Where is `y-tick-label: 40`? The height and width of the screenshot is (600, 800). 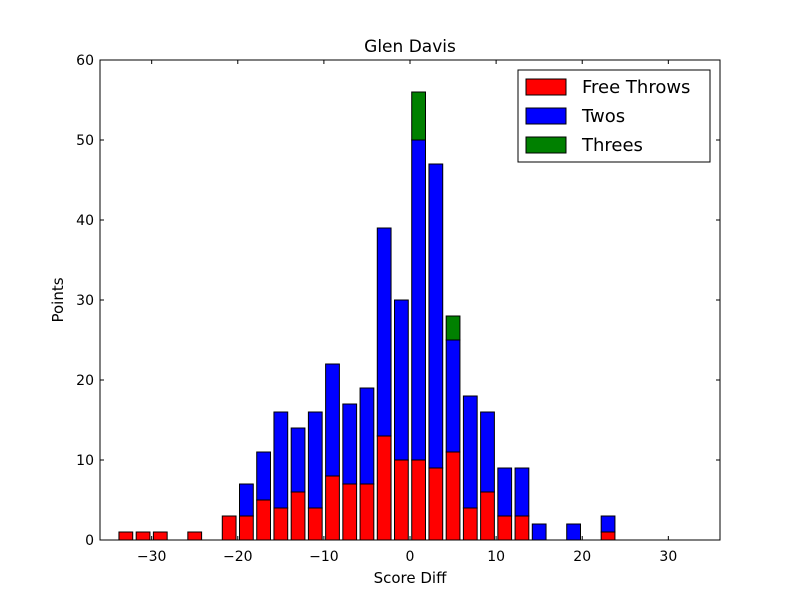
y-tick-label: 40 is located at coordinates (85, 221).